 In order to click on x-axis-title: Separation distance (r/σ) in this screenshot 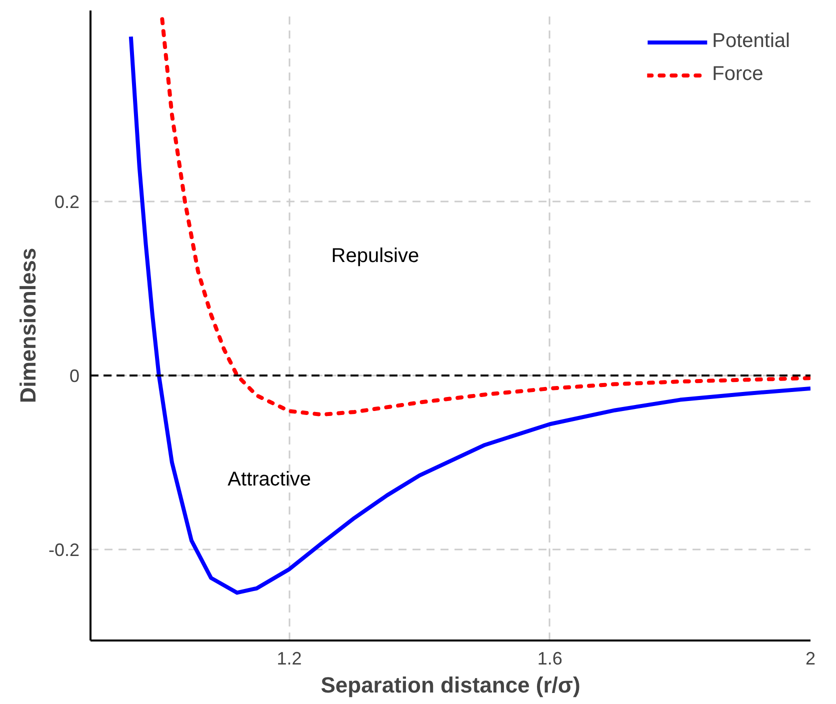, I will do `click(450, 685)`.